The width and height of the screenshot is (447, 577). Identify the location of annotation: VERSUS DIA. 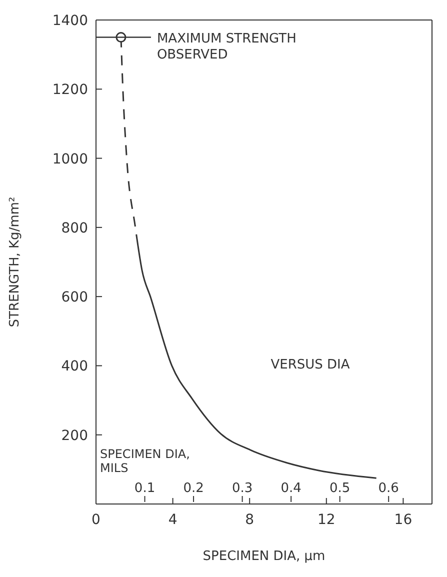
(310, 364).